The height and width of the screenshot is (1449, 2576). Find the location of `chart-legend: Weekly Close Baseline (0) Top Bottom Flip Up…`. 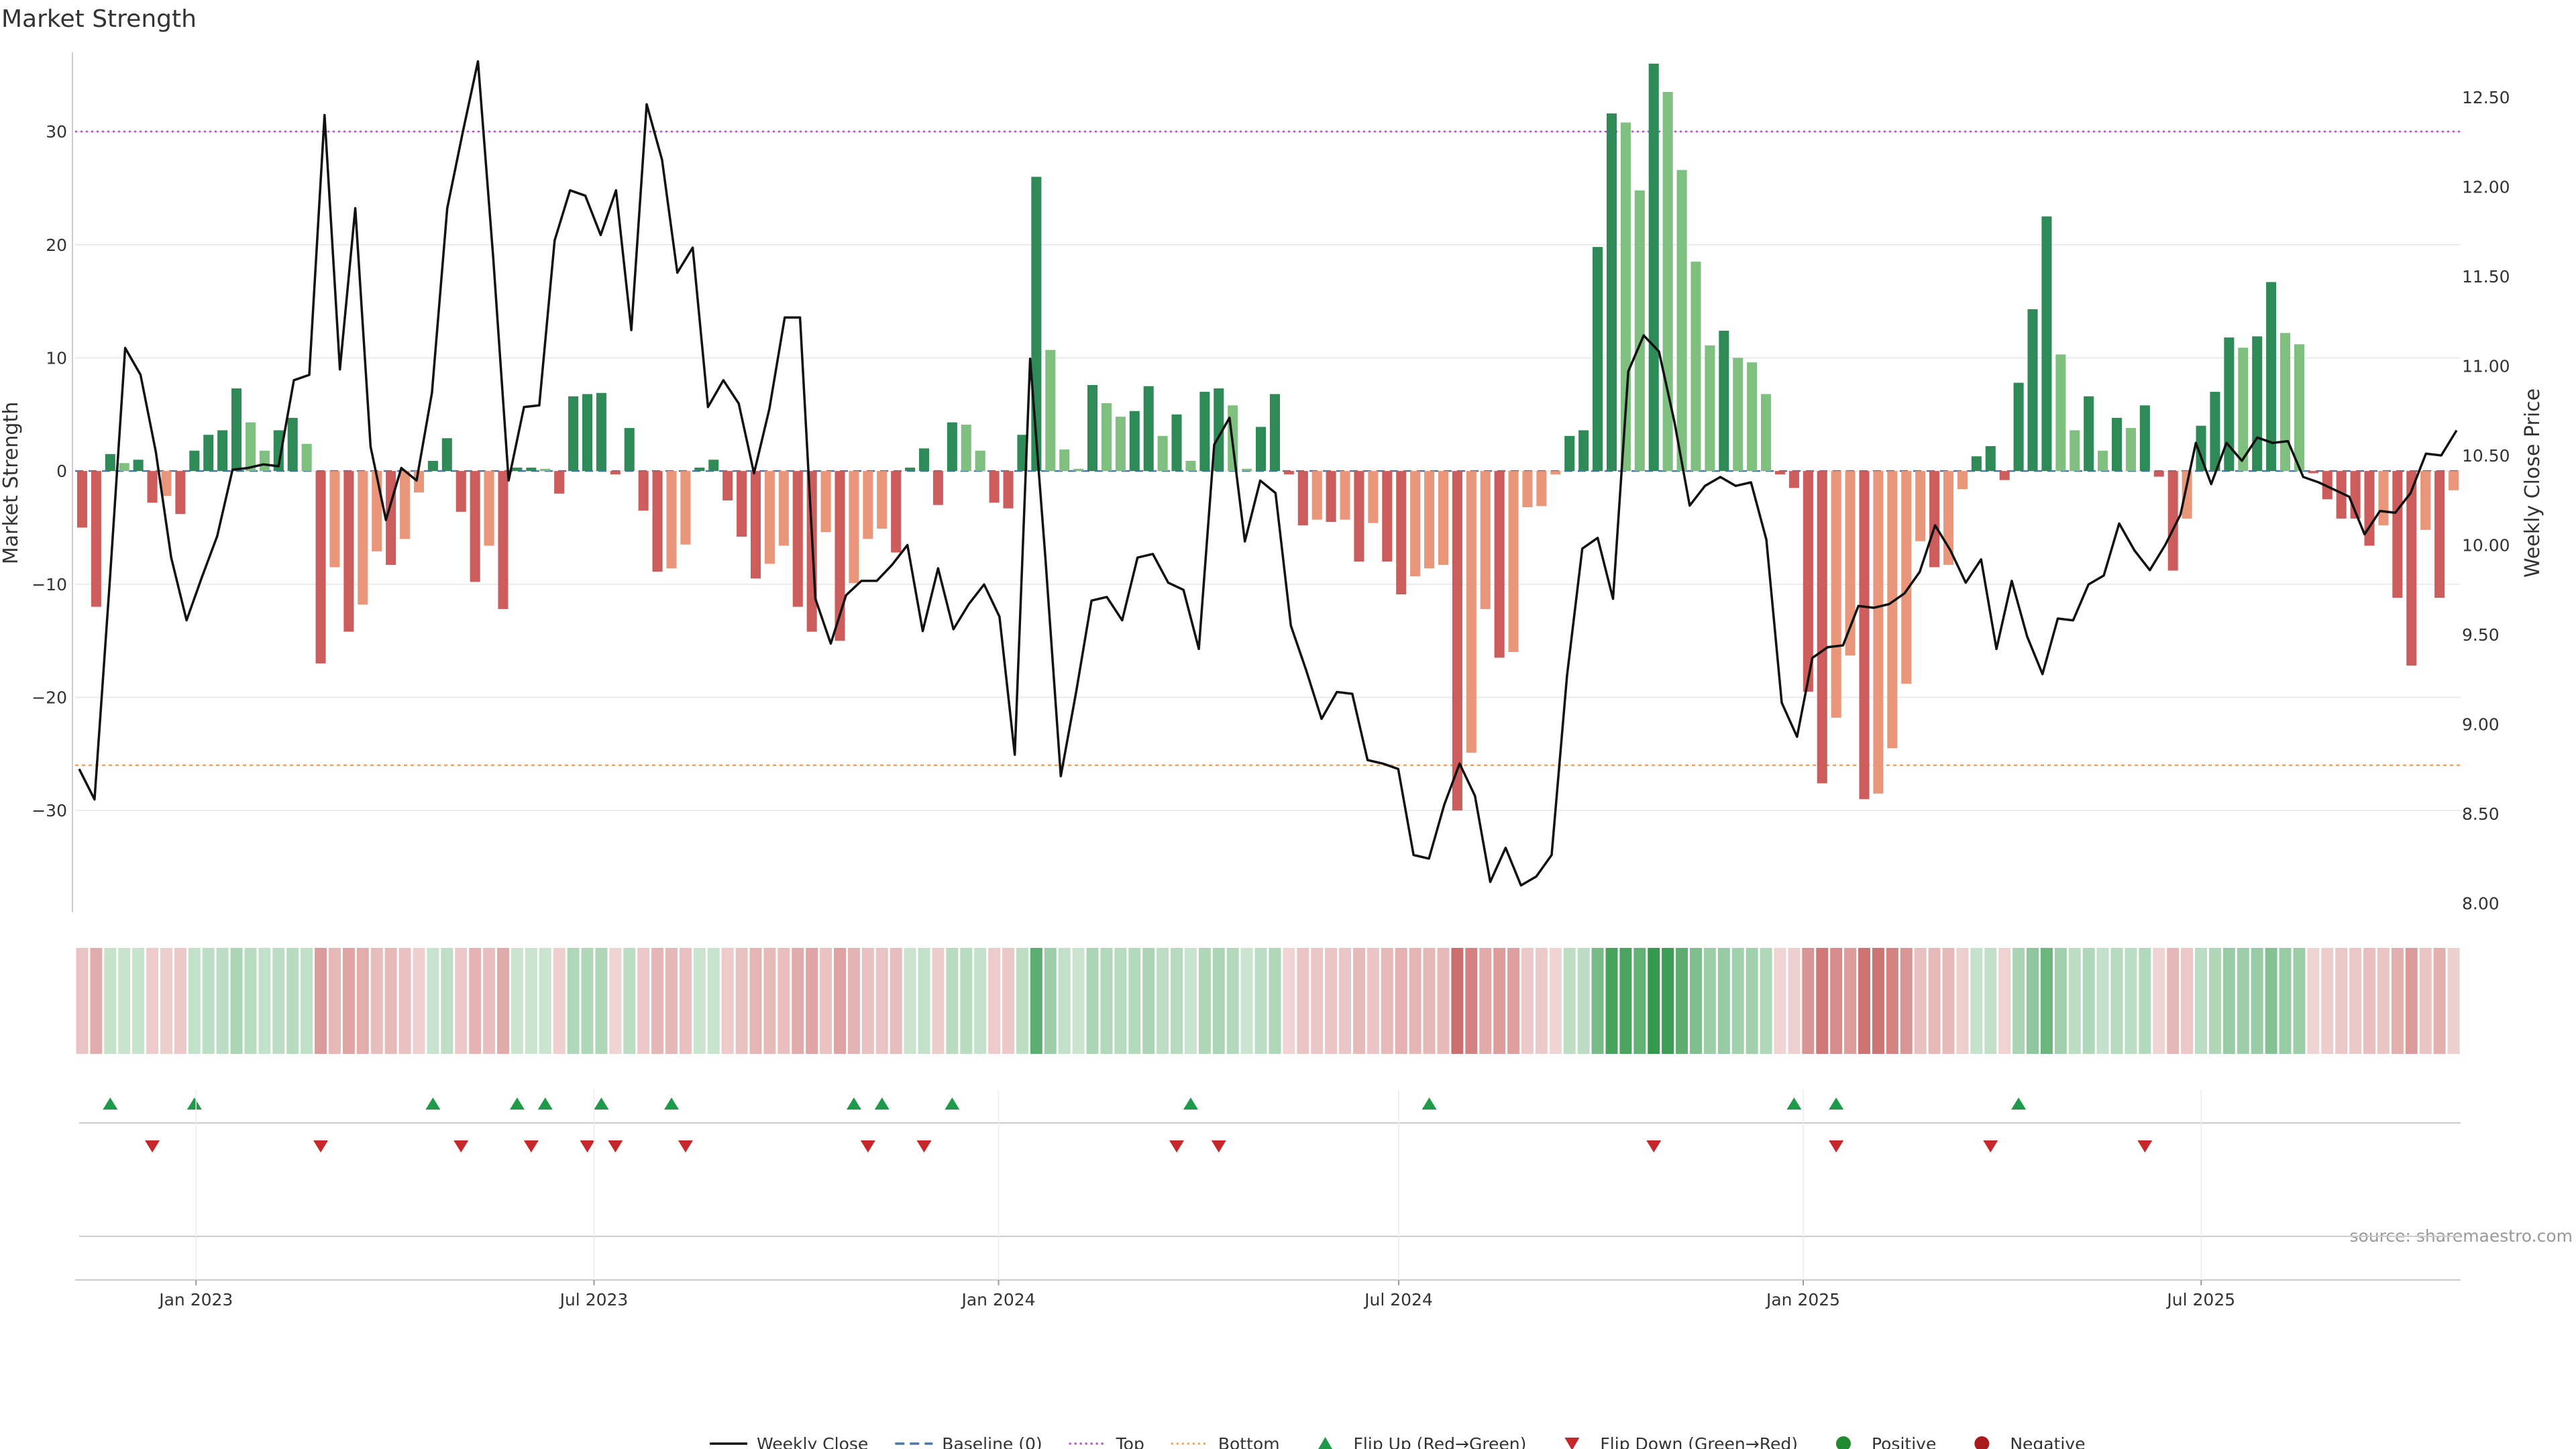

chart-legend: Weekly Close Baseline (0) Top Bottom Flip Up… is located at coordinates (1398, 1441).